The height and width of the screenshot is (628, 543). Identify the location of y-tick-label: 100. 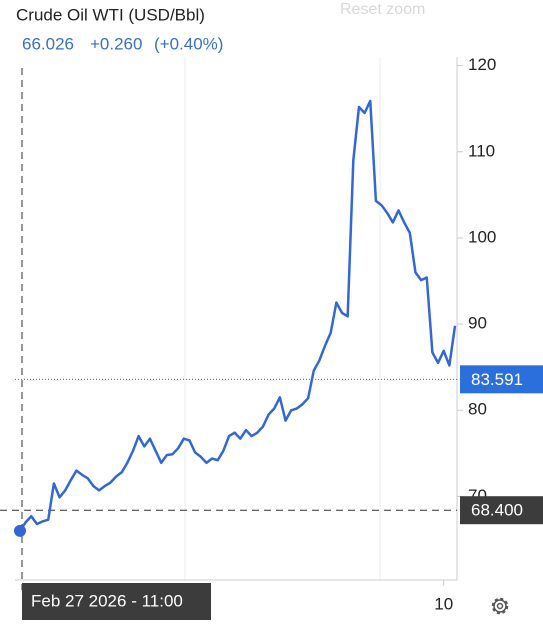
(482, 236).